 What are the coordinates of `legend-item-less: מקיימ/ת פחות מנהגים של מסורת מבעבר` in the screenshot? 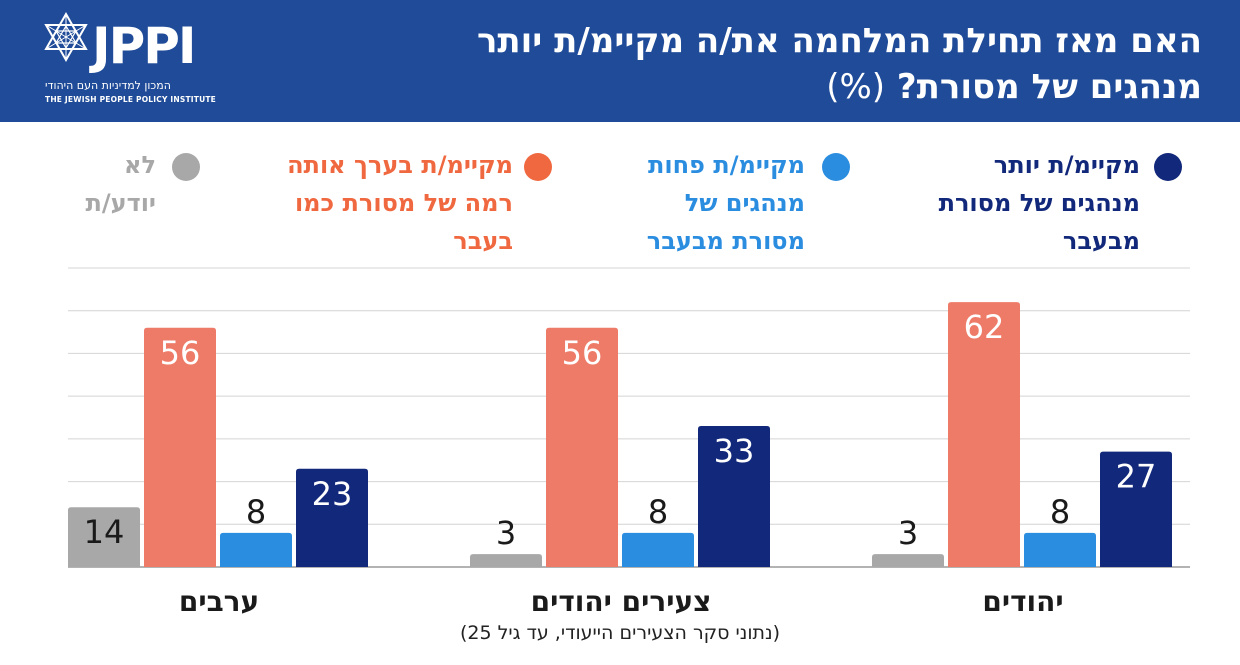 It's located at (725, 206).